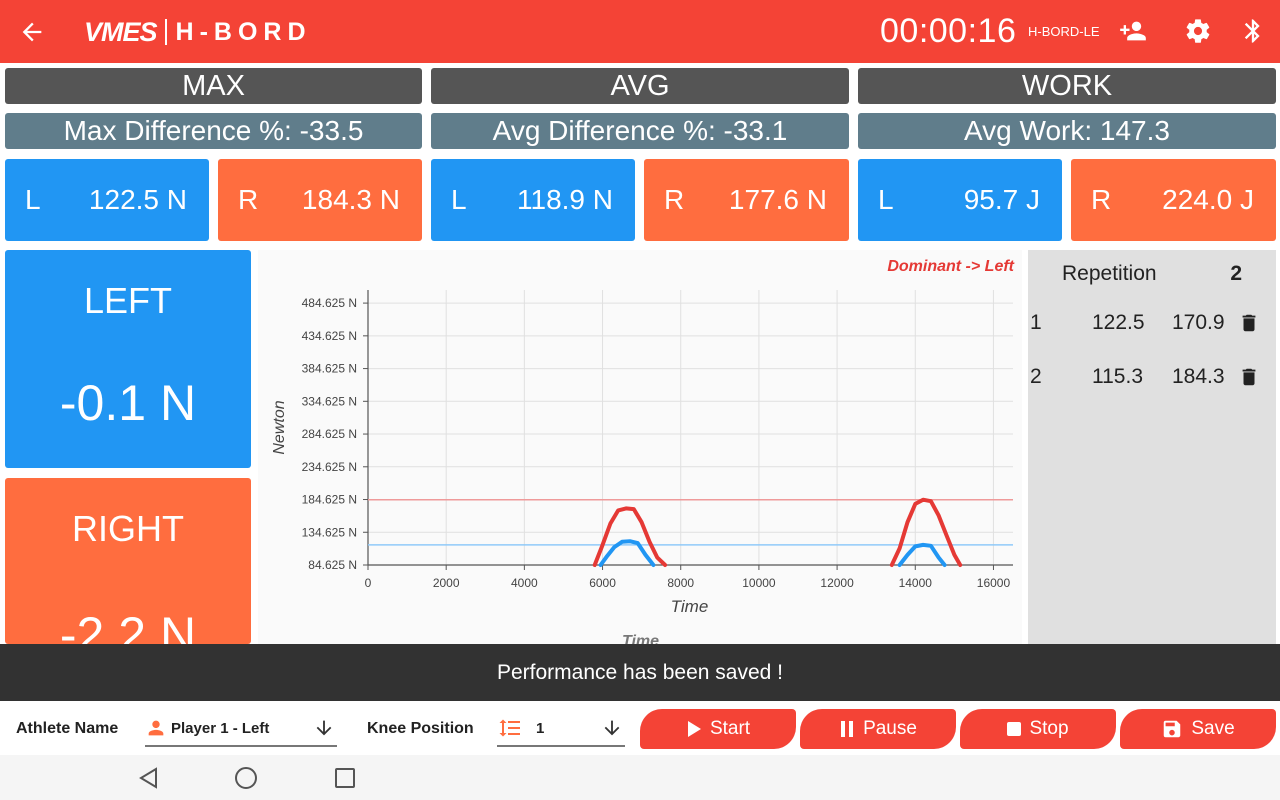 This screenshot has width=1280, height=800. Describe the element at coordinates (420, 728) in the screenshot. I see `knee-position-label: Knee Position` at that location.